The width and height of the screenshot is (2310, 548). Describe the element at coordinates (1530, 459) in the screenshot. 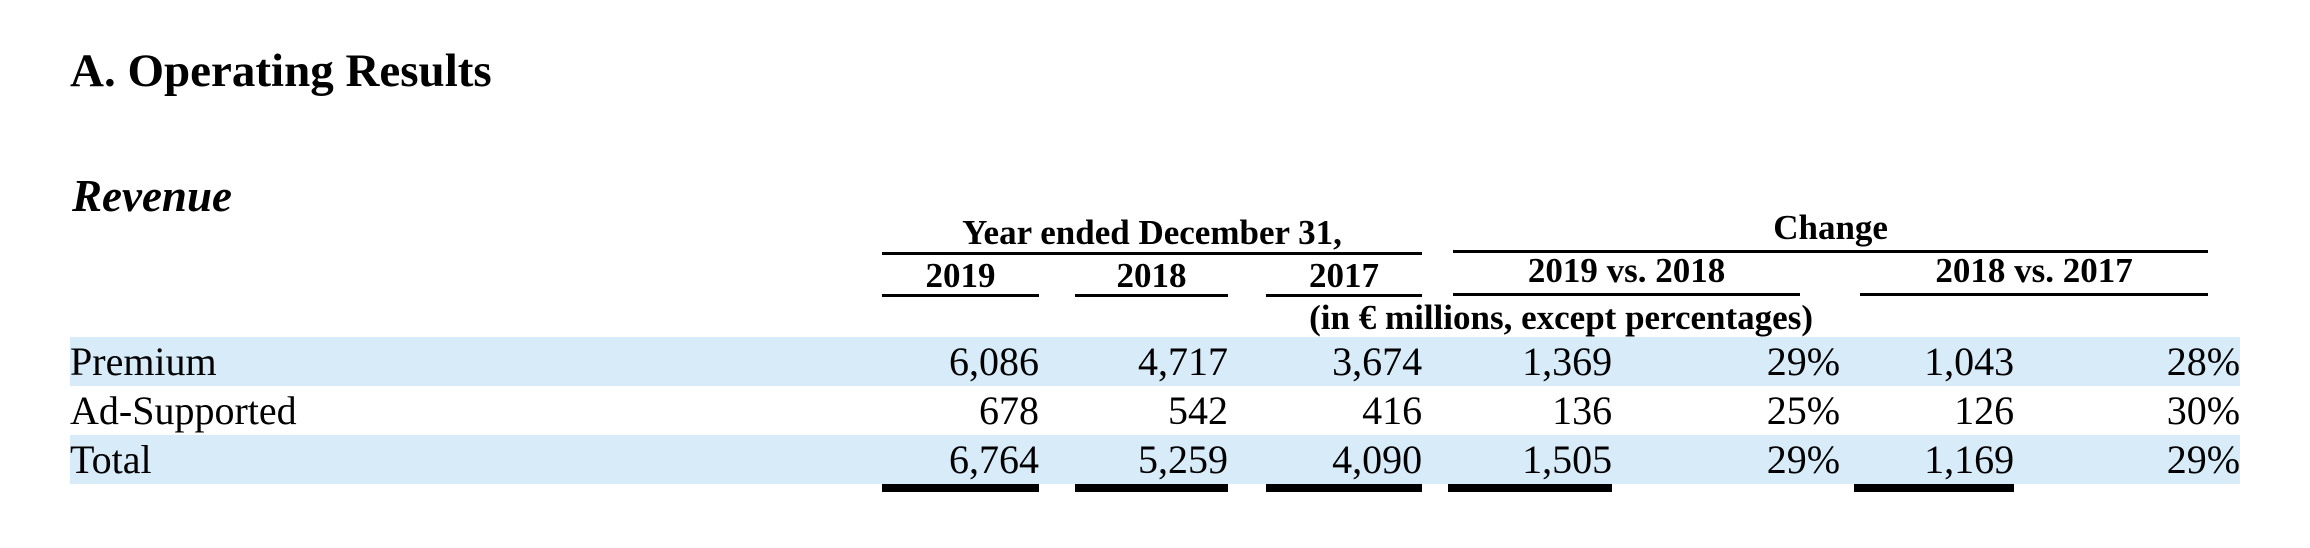

I see `value-change-19v18: 1,505` at that location.